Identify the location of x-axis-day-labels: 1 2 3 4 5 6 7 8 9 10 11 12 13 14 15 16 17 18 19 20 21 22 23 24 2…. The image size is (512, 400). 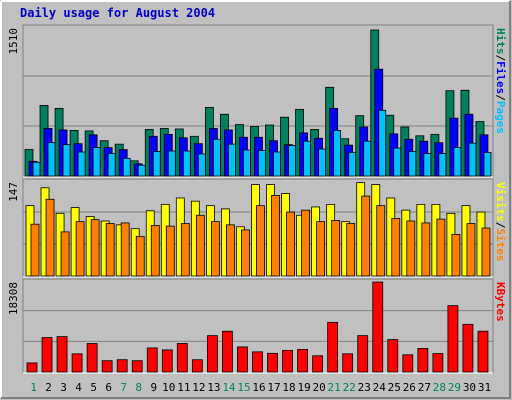
(260, 387).